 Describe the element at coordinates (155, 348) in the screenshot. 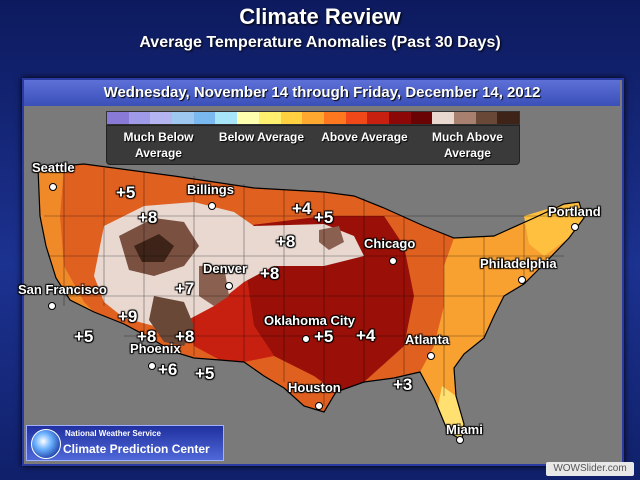

I see `city-label-phoenix: Phoenix` at that location.